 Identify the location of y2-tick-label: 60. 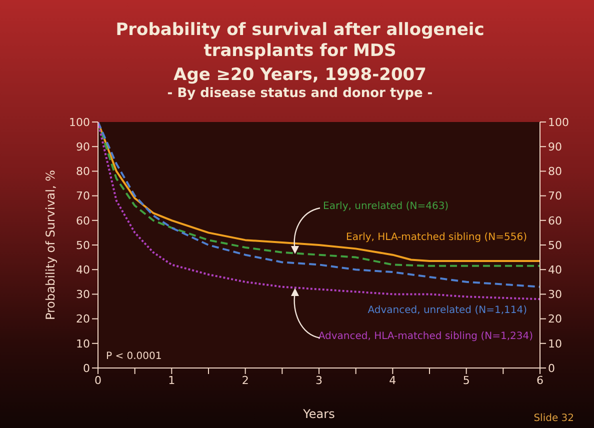
(555, 221).